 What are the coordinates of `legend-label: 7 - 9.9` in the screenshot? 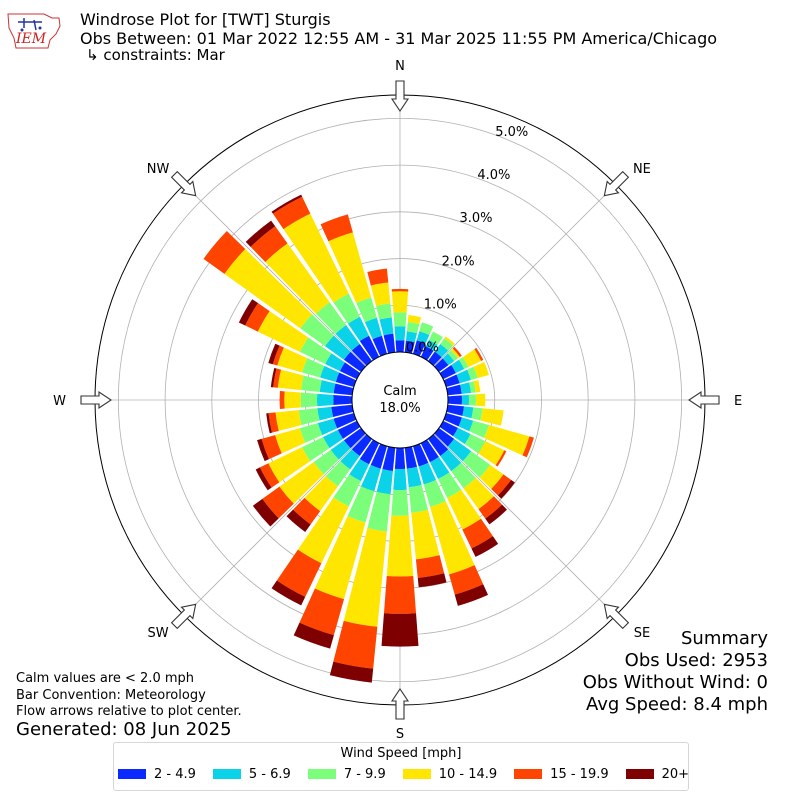 It's located at (364, 774).